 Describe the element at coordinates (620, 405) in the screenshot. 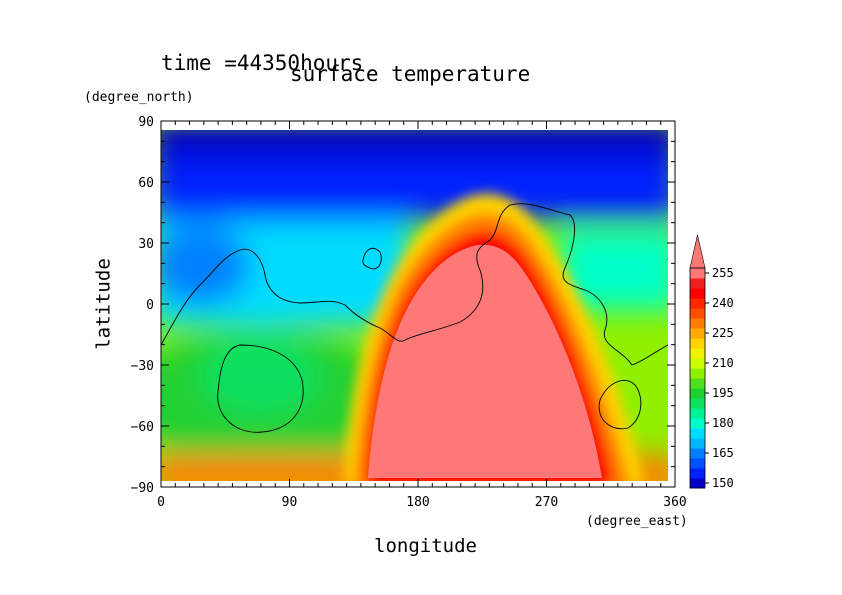

I see `contour-southeast-loop` at that location.